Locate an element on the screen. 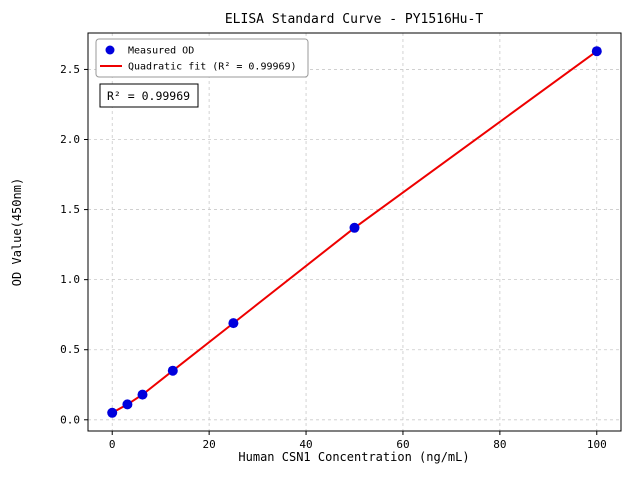 The width and height of the screenshot is (640, 480). y-tick-label: 1.5 is located at coordinates (70, 209).